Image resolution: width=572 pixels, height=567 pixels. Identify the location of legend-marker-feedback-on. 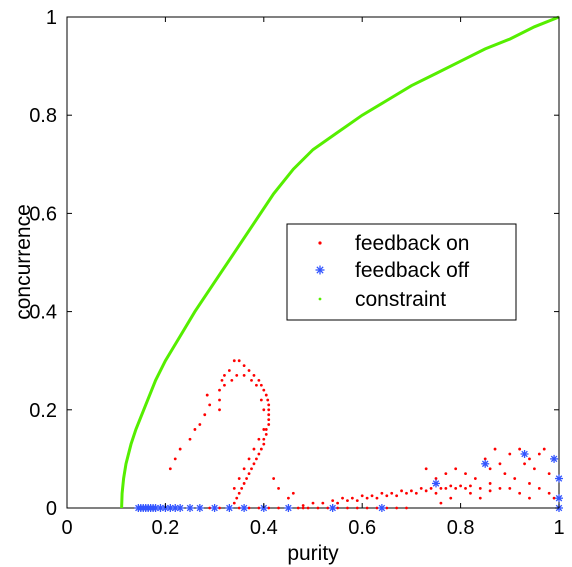
(320, 243).